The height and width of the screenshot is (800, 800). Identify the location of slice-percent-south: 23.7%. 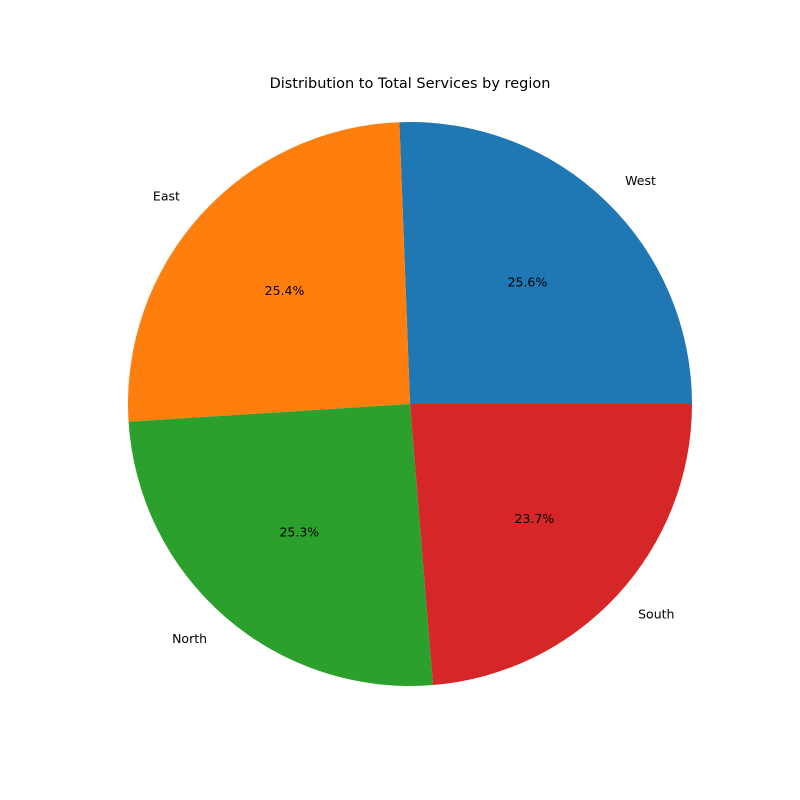
(535, 518).